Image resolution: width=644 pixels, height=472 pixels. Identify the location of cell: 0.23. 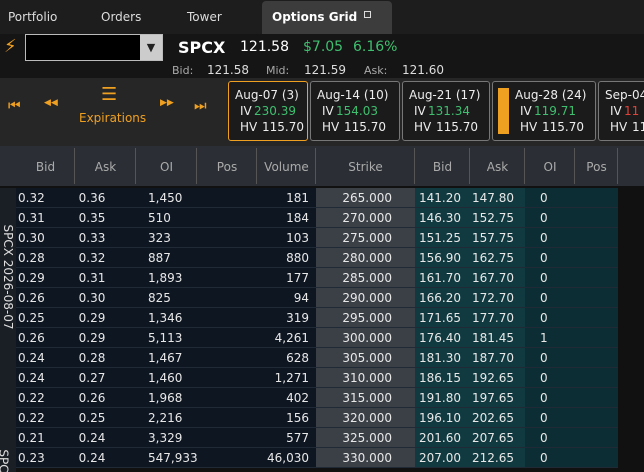
(31, 458).